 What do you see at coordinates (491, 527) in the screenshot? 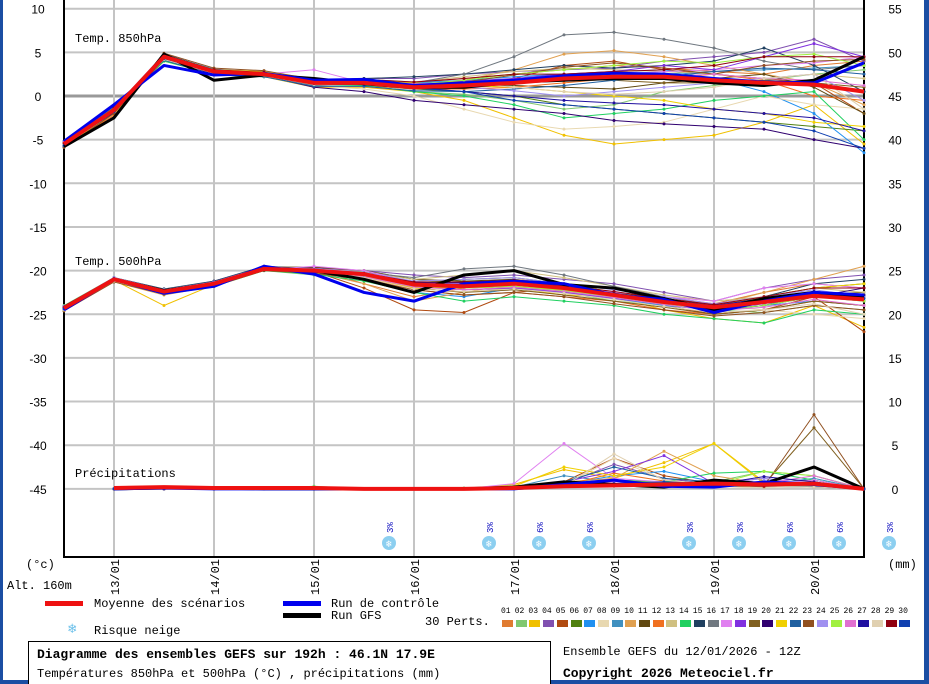
I see `snow-risk-percent: 3%` at bounding box center [491, 527].